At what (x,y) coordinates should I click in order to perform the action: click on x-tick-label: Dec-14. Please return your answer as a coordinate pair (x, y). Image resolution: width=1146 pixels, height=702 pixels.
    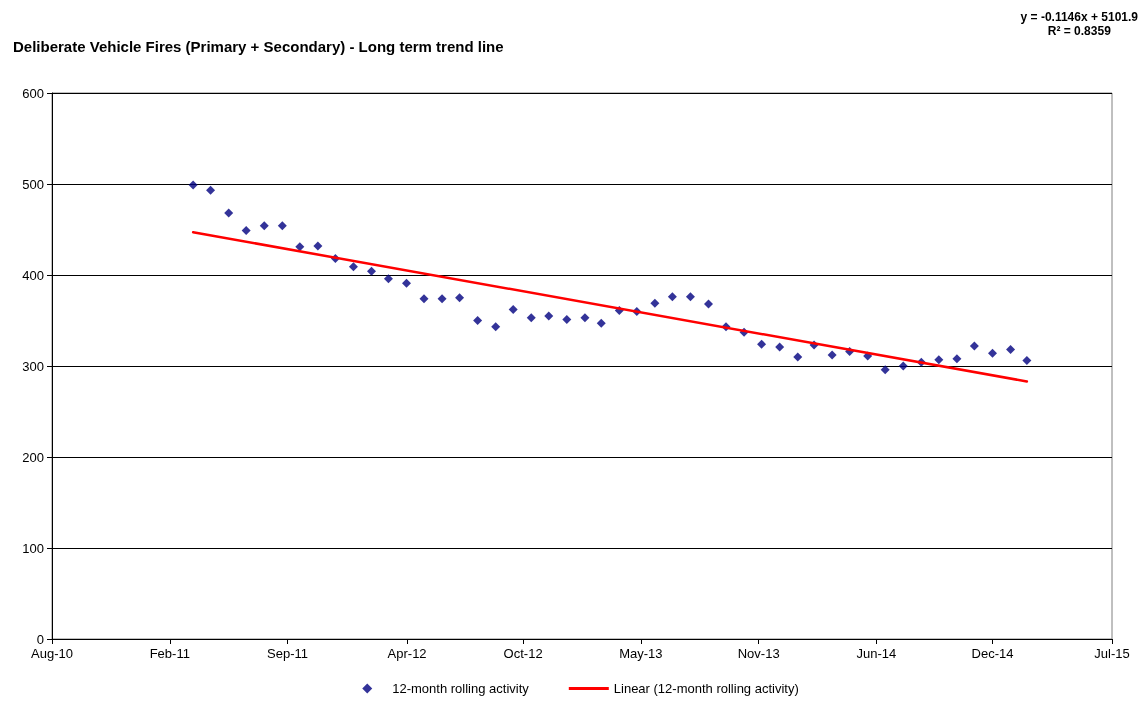
    Looking at the image, I should click on (992, 653).